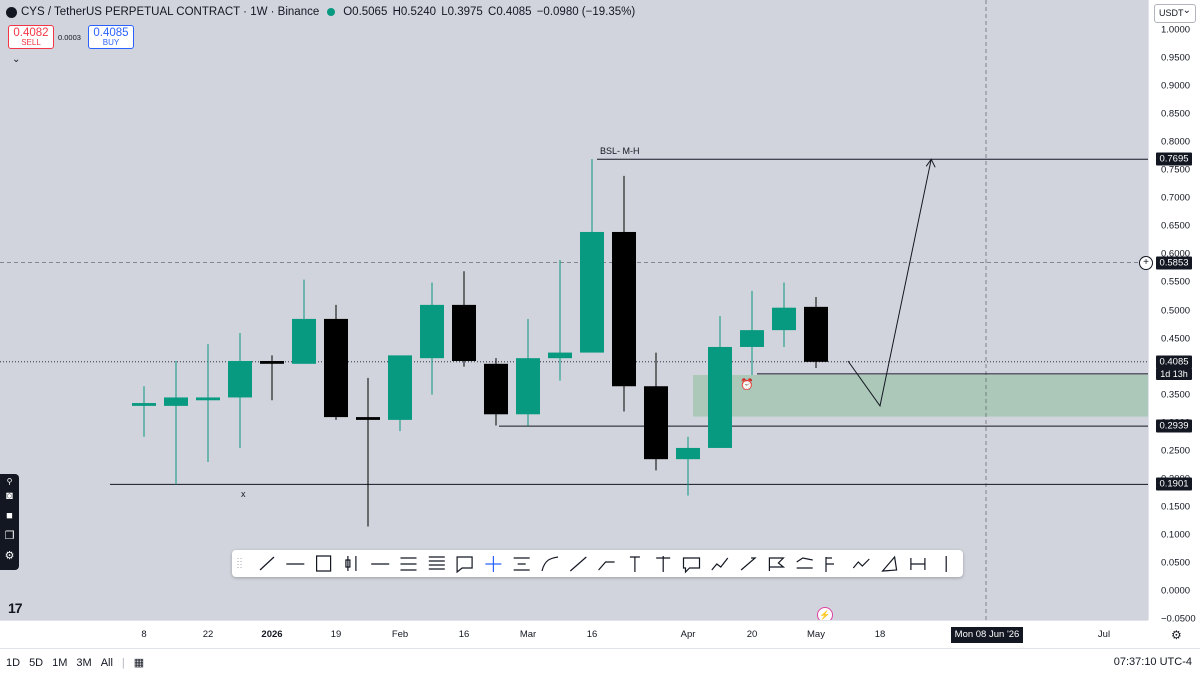  I want to click on sell-button: 0.4082 SELL, so click(31, 37).